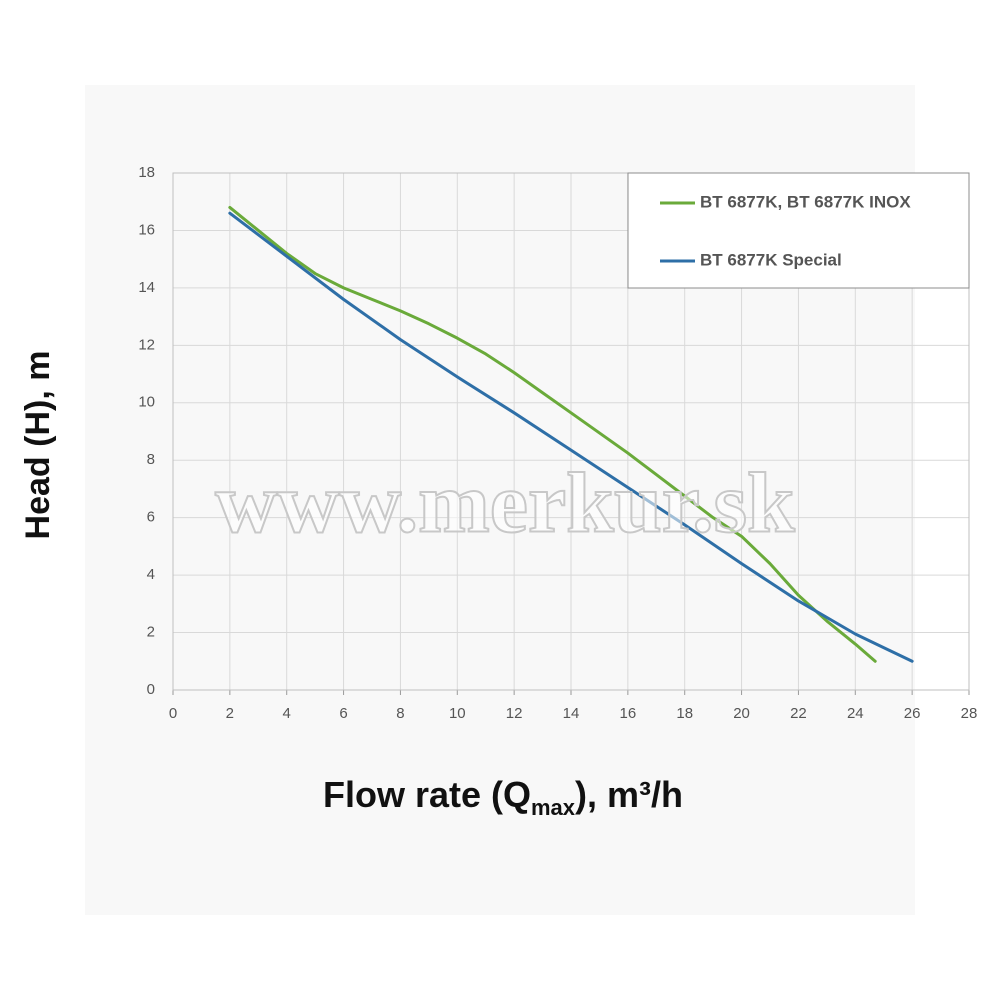 This screenshot has height=1005, width=1000. I want to click on x-tick-label: 24, so click(855, 713).